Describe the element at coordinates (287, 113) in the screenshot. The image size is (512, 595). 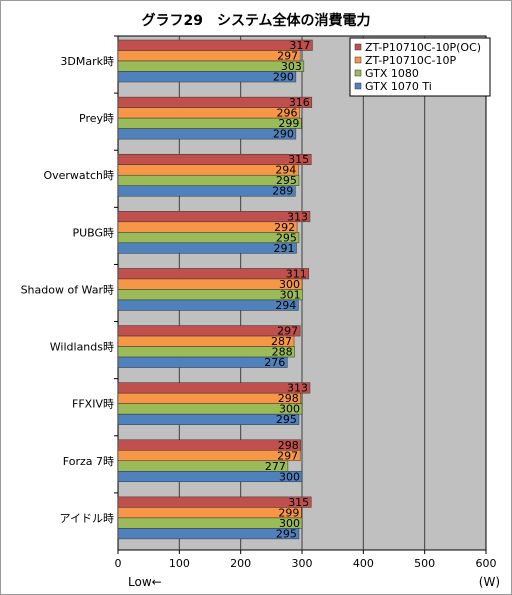
I see `data-label: 296` at that location.